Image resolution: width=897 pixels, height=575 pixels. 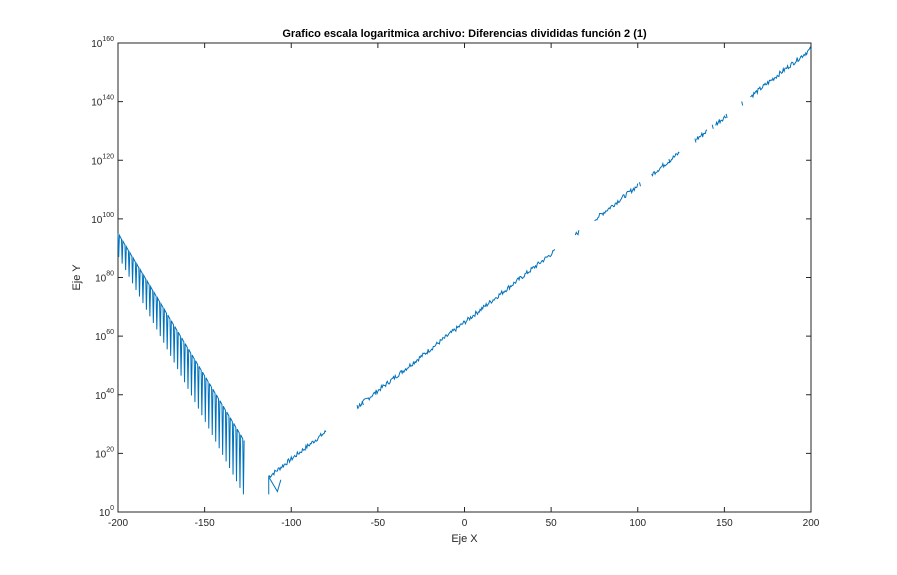 What do you see at coordinates (464, 539) in the screenshot?
I see `x-axis-label: Eje X` at bounding box center [464, 539].